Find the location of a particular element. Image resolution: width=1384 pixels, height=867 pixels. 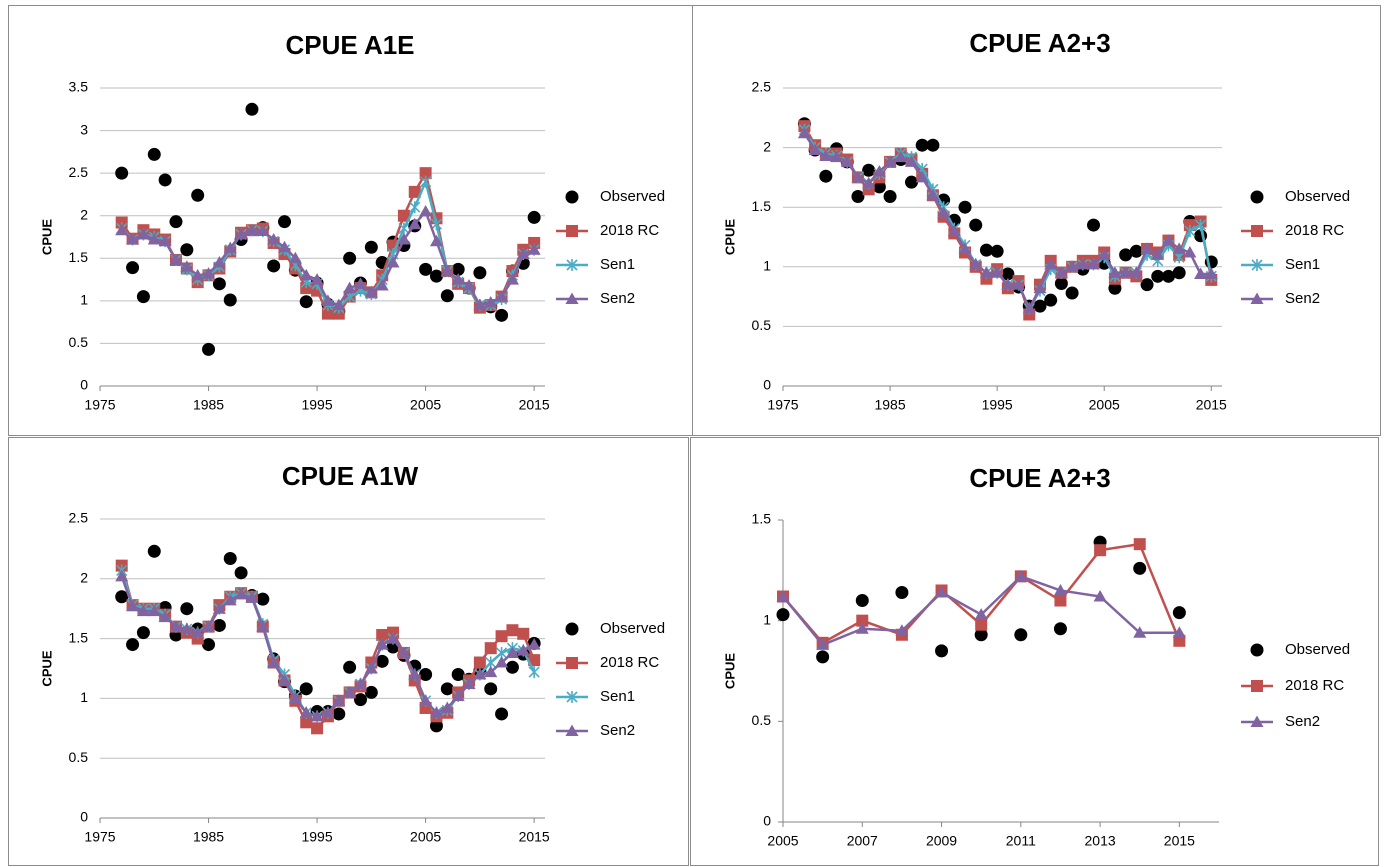

y-tick-label: 2.5 is located at coordinates (762, 87).